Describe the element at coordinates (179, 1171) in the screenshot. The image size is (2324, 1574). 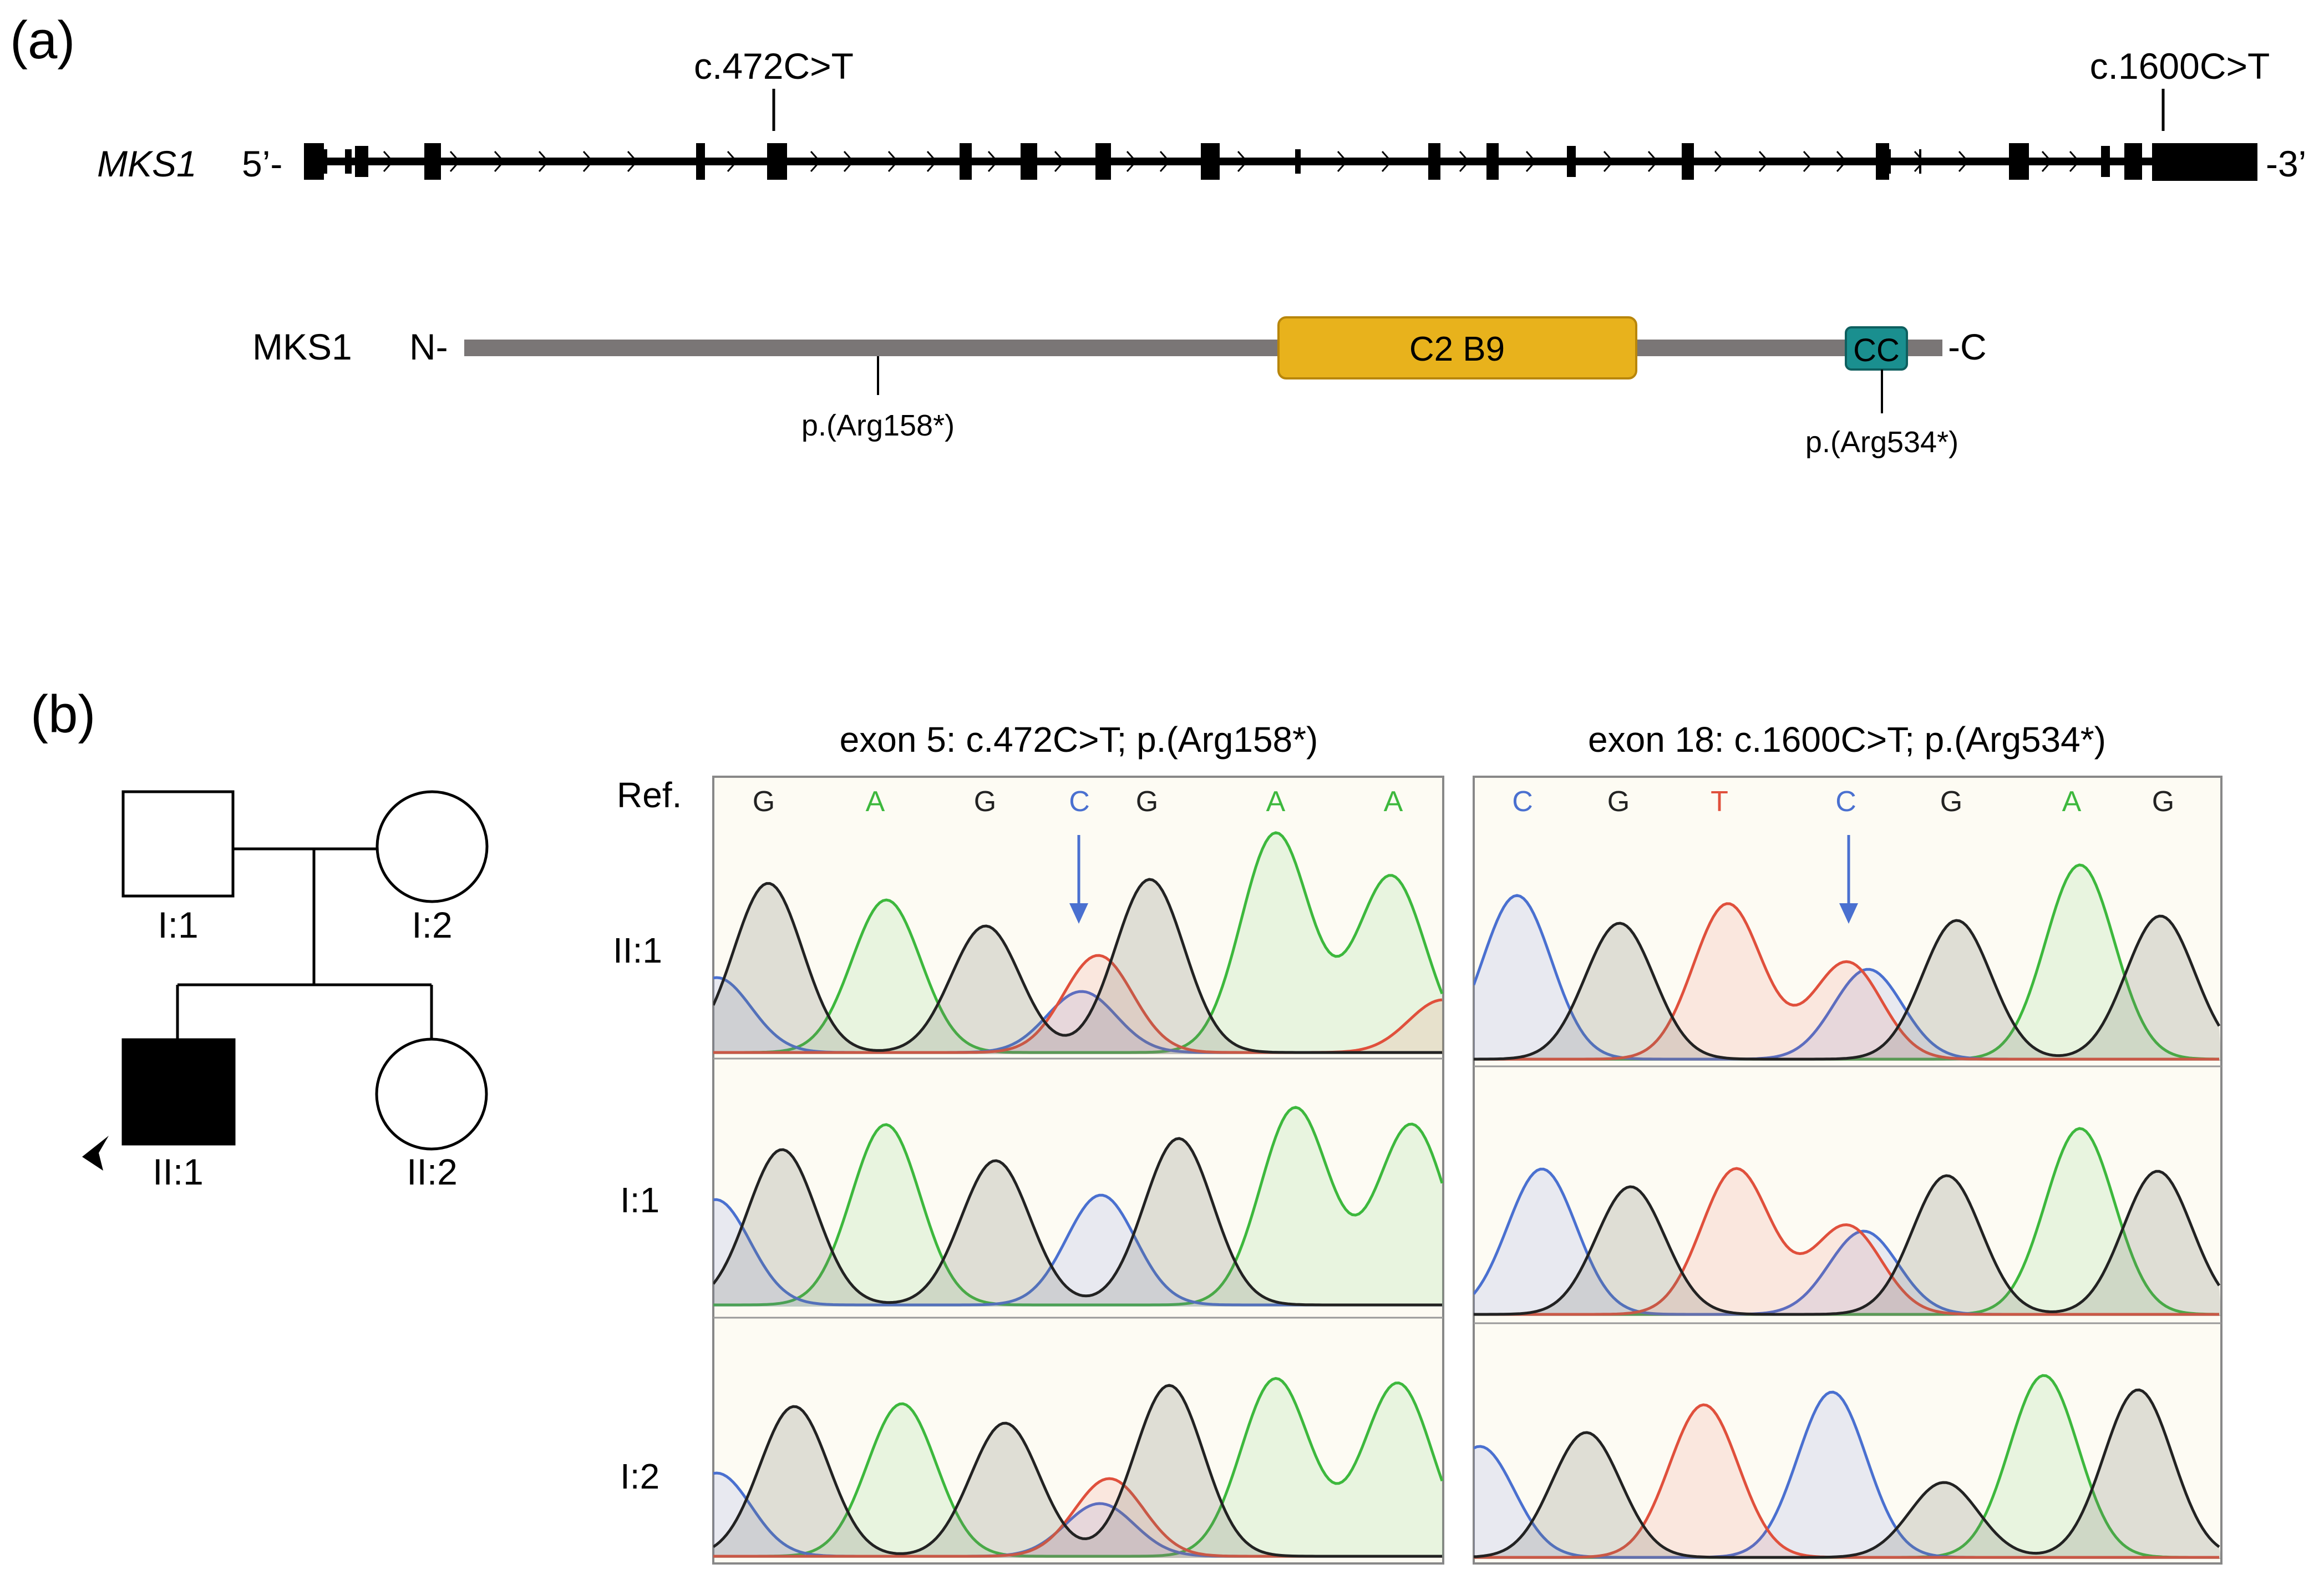
I see `pedigree-label-II-1: II:1` at that location.